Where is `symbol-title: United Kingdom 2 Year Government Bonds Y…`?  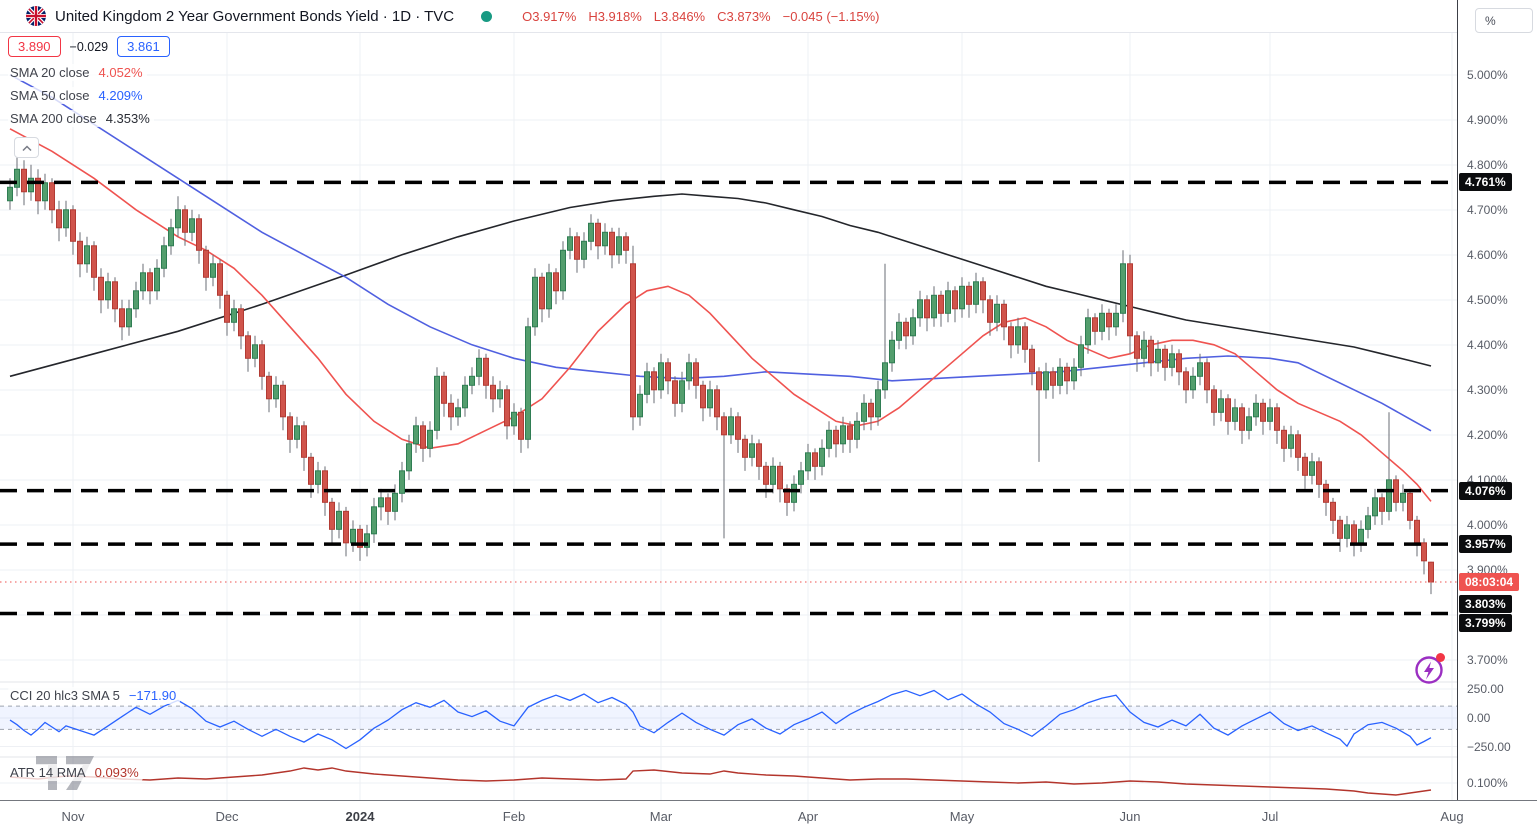
symbol-title: United Kingdom 2 Year Government Bonds Y… is located at coordinates (255, 16).